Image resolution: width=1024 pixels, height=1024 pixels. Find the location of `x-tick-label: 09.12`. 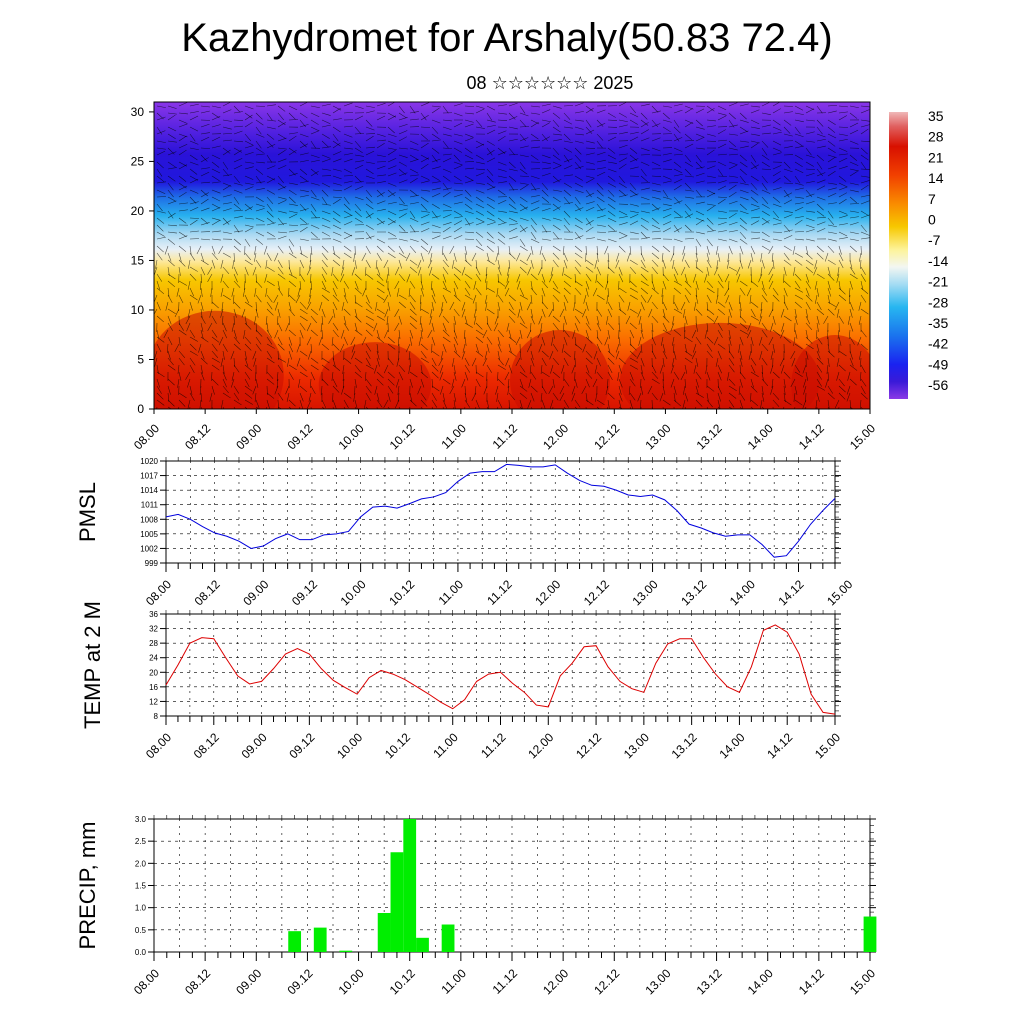

x-tick-label: 09.12 is located at coordinates (299, 981).